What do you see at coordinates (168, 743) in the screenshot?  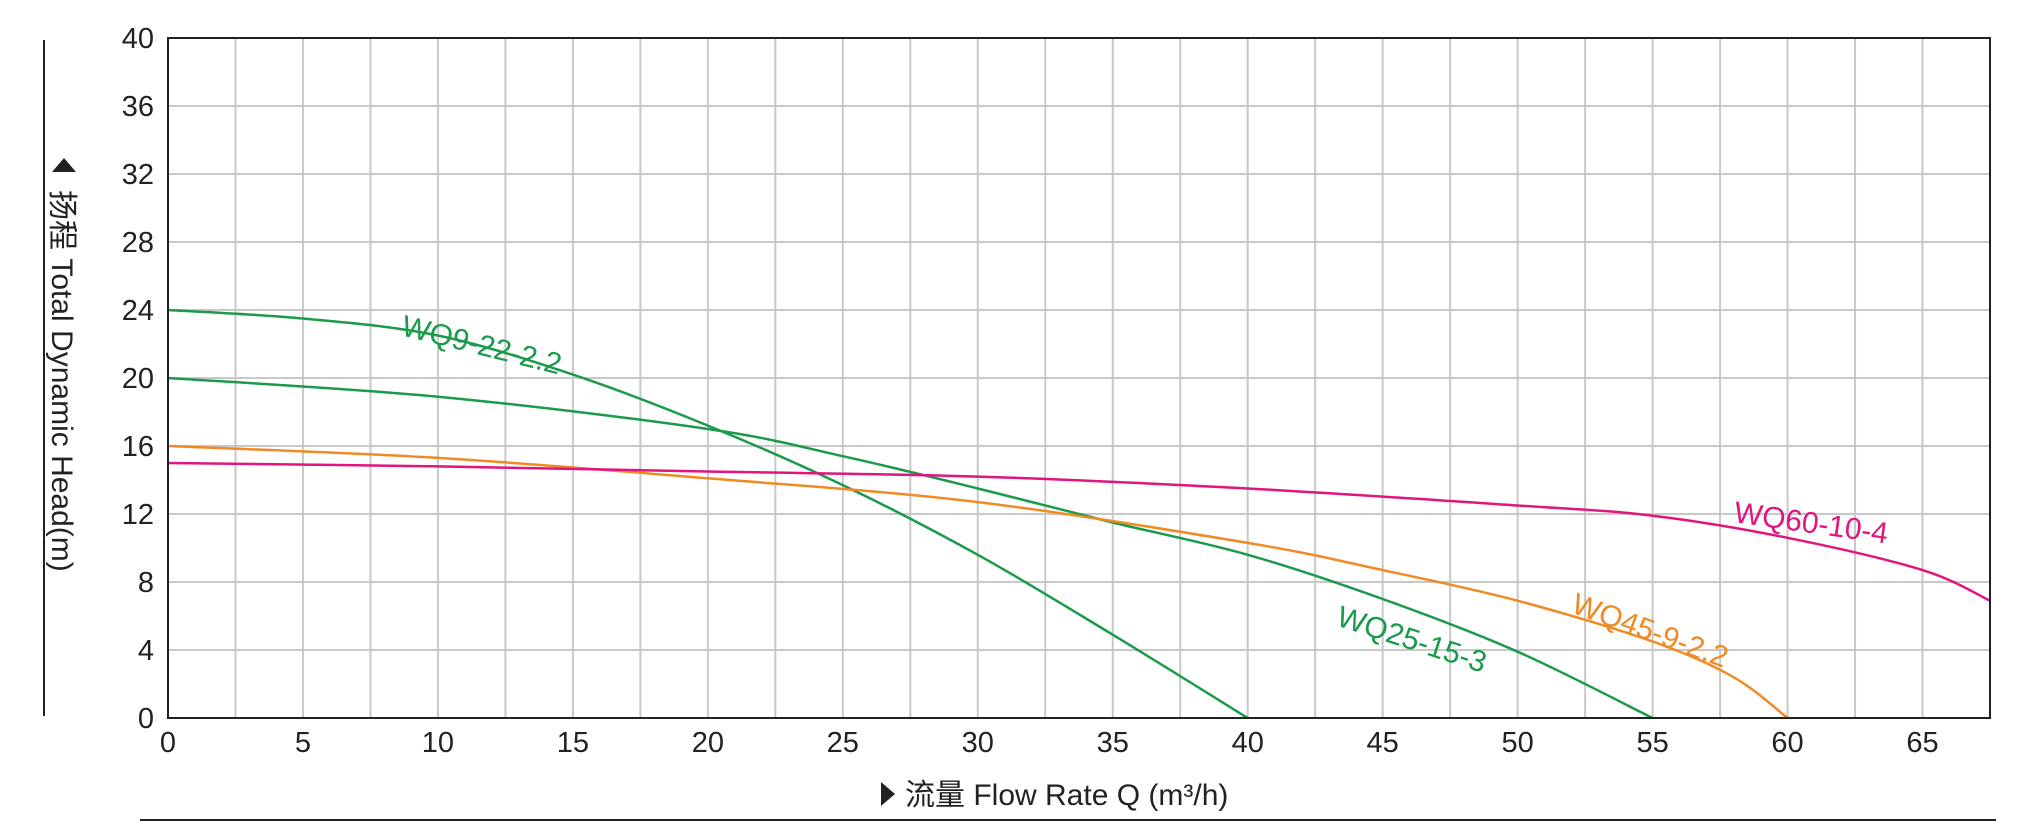 I see `x-tick-label: 0` at bounding box center [168, 743].